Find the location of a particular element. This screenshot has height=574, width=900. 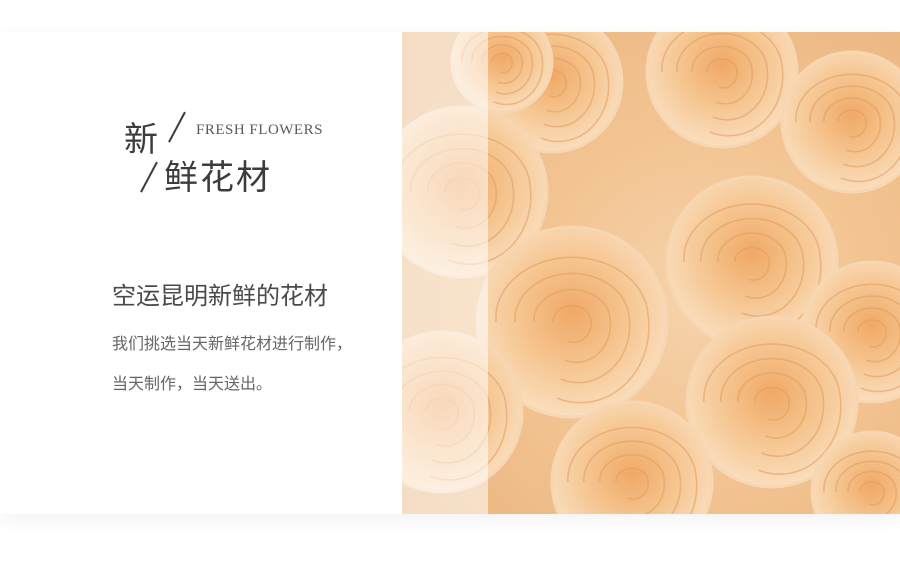

title-first-char: 新 is located at coordinates (142, 140).